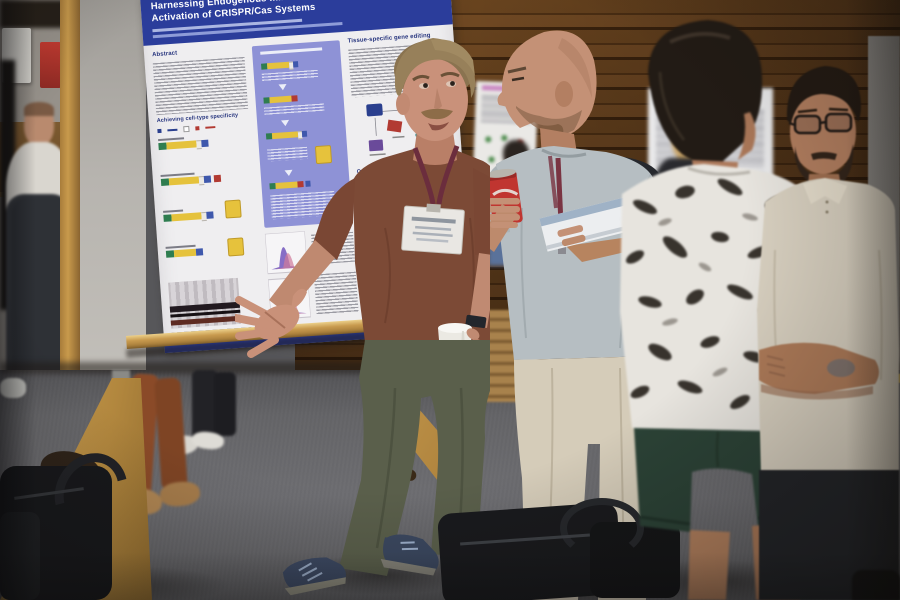 The image size is (900, 600). I want to click on presenter-right-shoe, so click(409, 555).